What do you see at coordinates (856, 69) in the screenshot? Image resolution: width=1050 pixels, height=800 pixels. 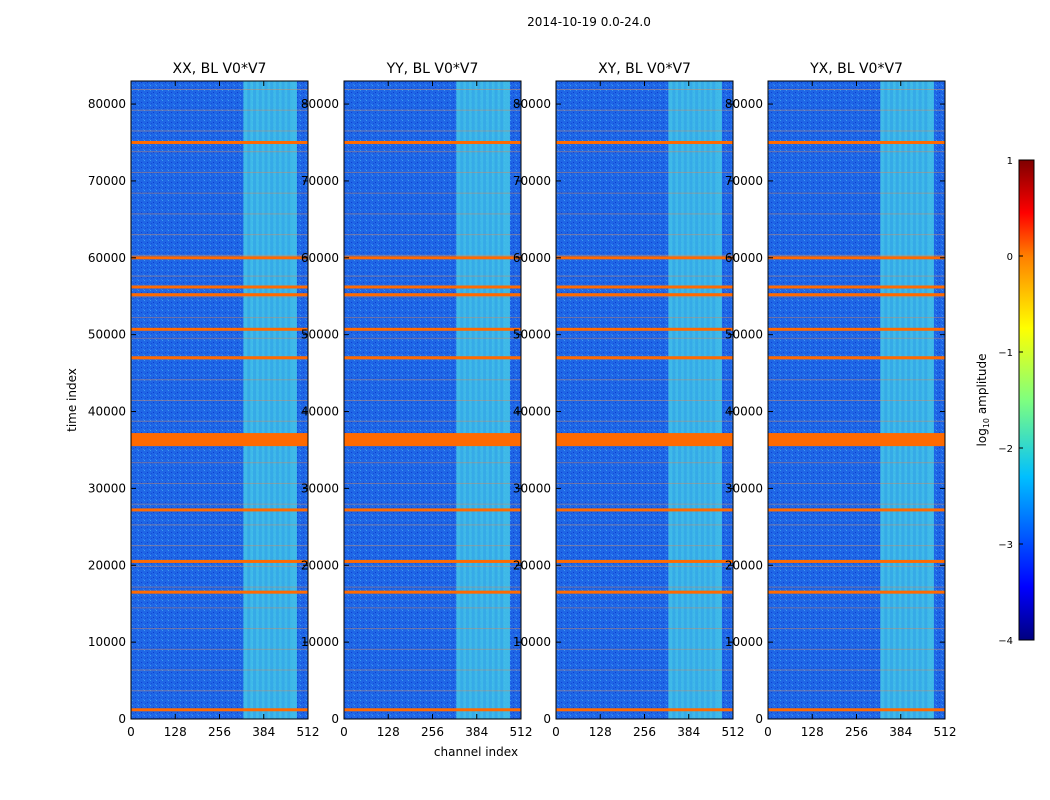 I see `panel-title: YX, BL V0*V7` at bounding box center [856, 69].